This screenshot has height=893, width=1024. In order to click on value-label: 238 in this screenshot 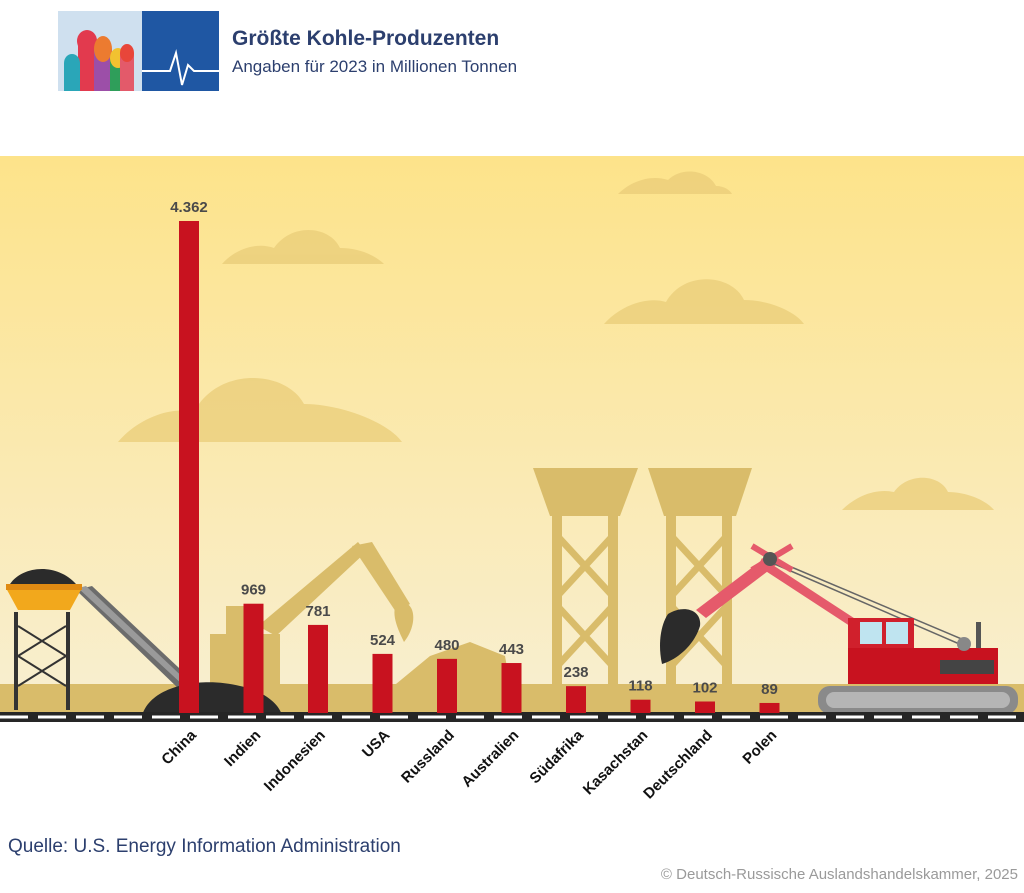, I will do `click(575, 672)`.